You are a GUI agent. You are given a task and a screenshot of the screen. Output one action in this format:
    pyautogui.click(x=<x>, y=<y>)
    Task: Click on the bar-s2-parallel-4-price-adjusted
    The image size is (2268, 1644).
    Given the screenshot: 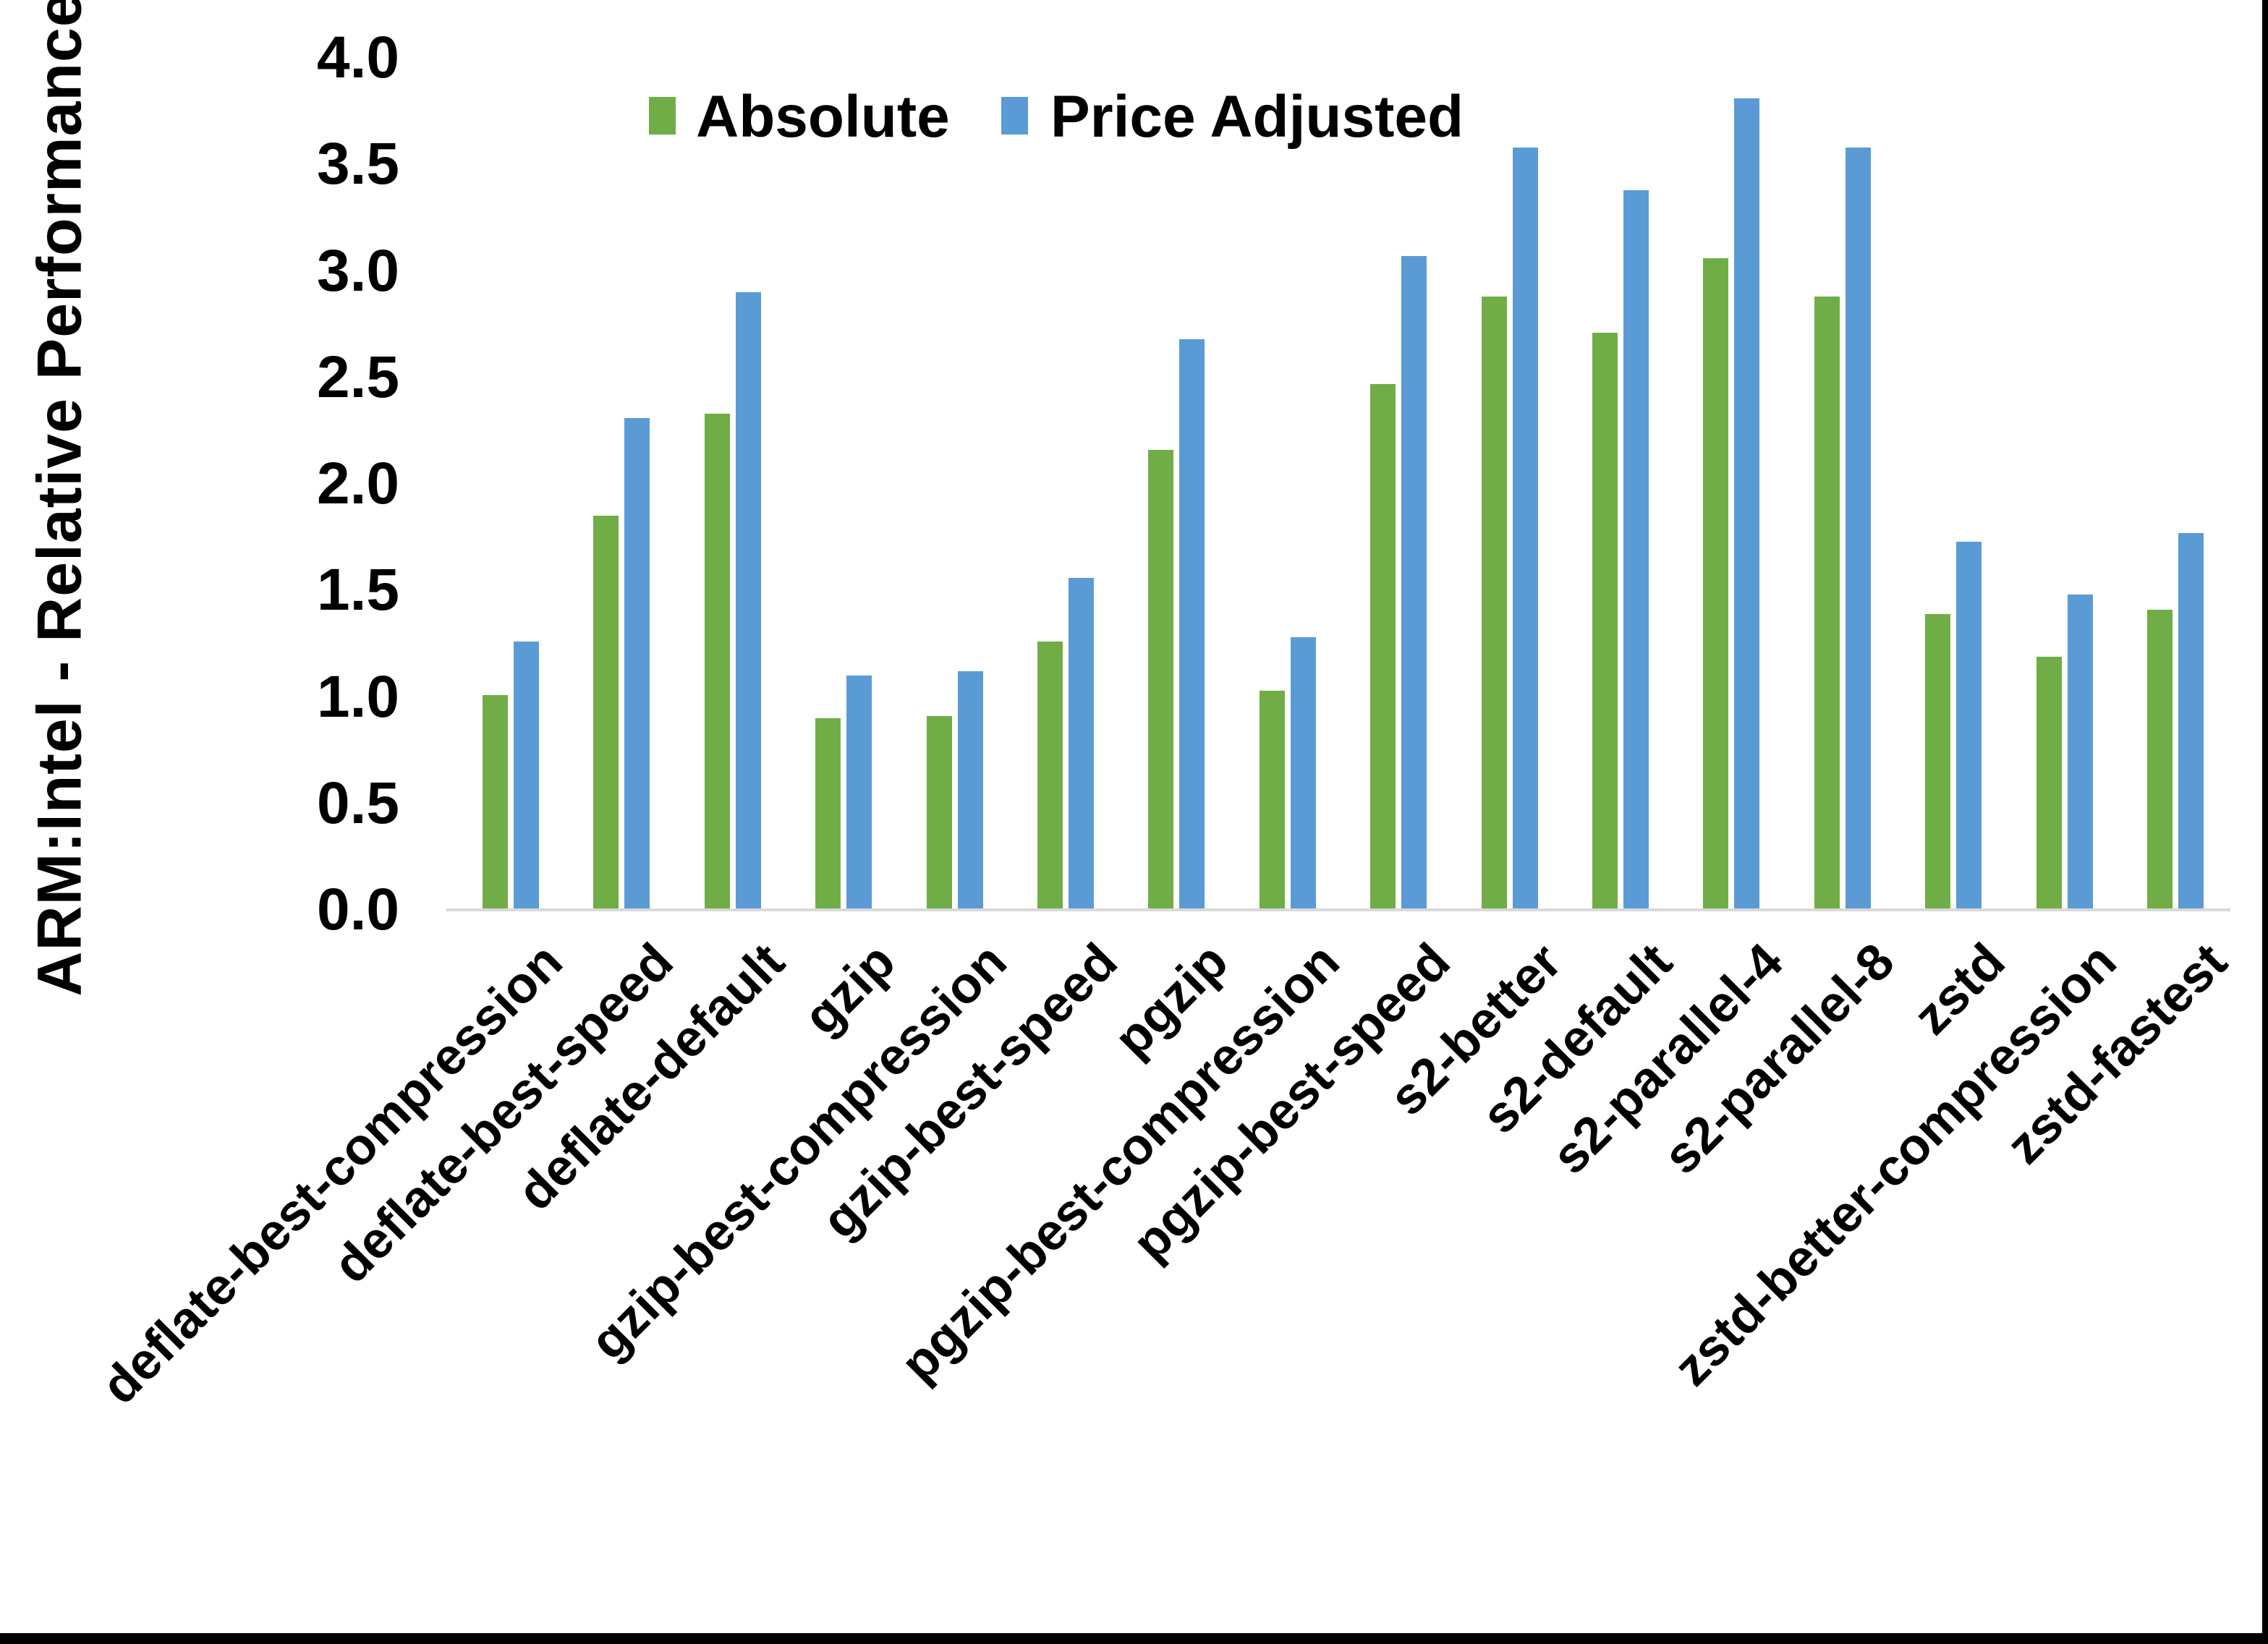 What is the action you would take?
    pyautogui.click(x=1747, y=504)
    